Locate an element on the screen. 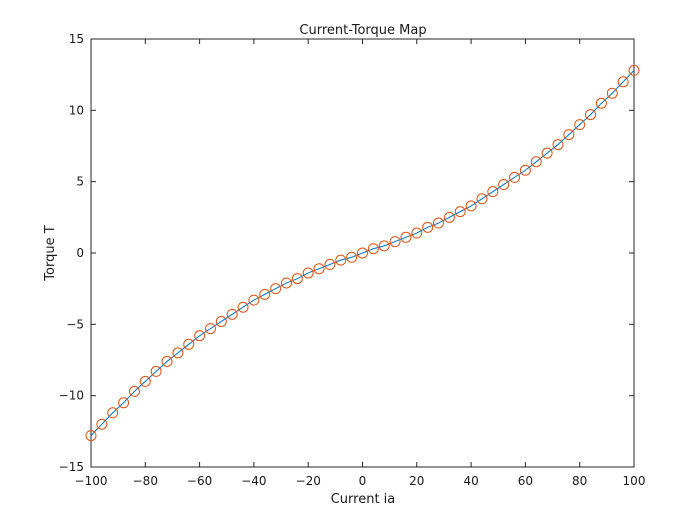 The image size is (700, 525). x-tick-label: −40 is located at coordinates (253, 481).